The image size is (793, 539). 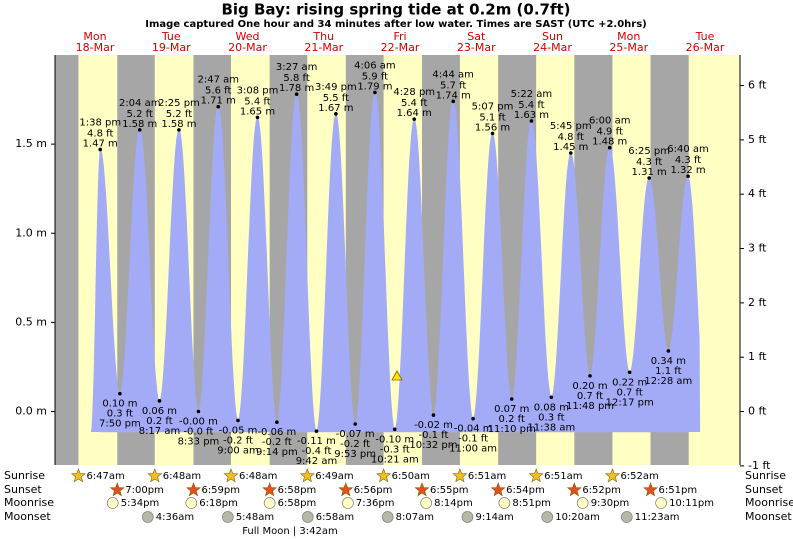 I want to click on day-name: Sat, so click(x=476, y=36).